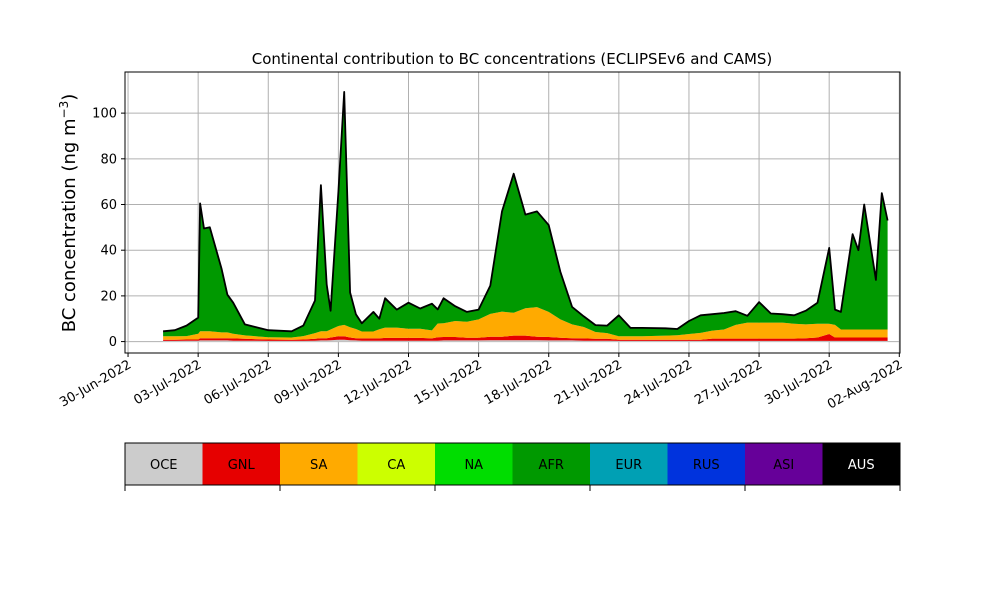 The height and width of the screenshot is (600, 1000). I want to click on legend-label-asi: ASI, so click(783, 465).